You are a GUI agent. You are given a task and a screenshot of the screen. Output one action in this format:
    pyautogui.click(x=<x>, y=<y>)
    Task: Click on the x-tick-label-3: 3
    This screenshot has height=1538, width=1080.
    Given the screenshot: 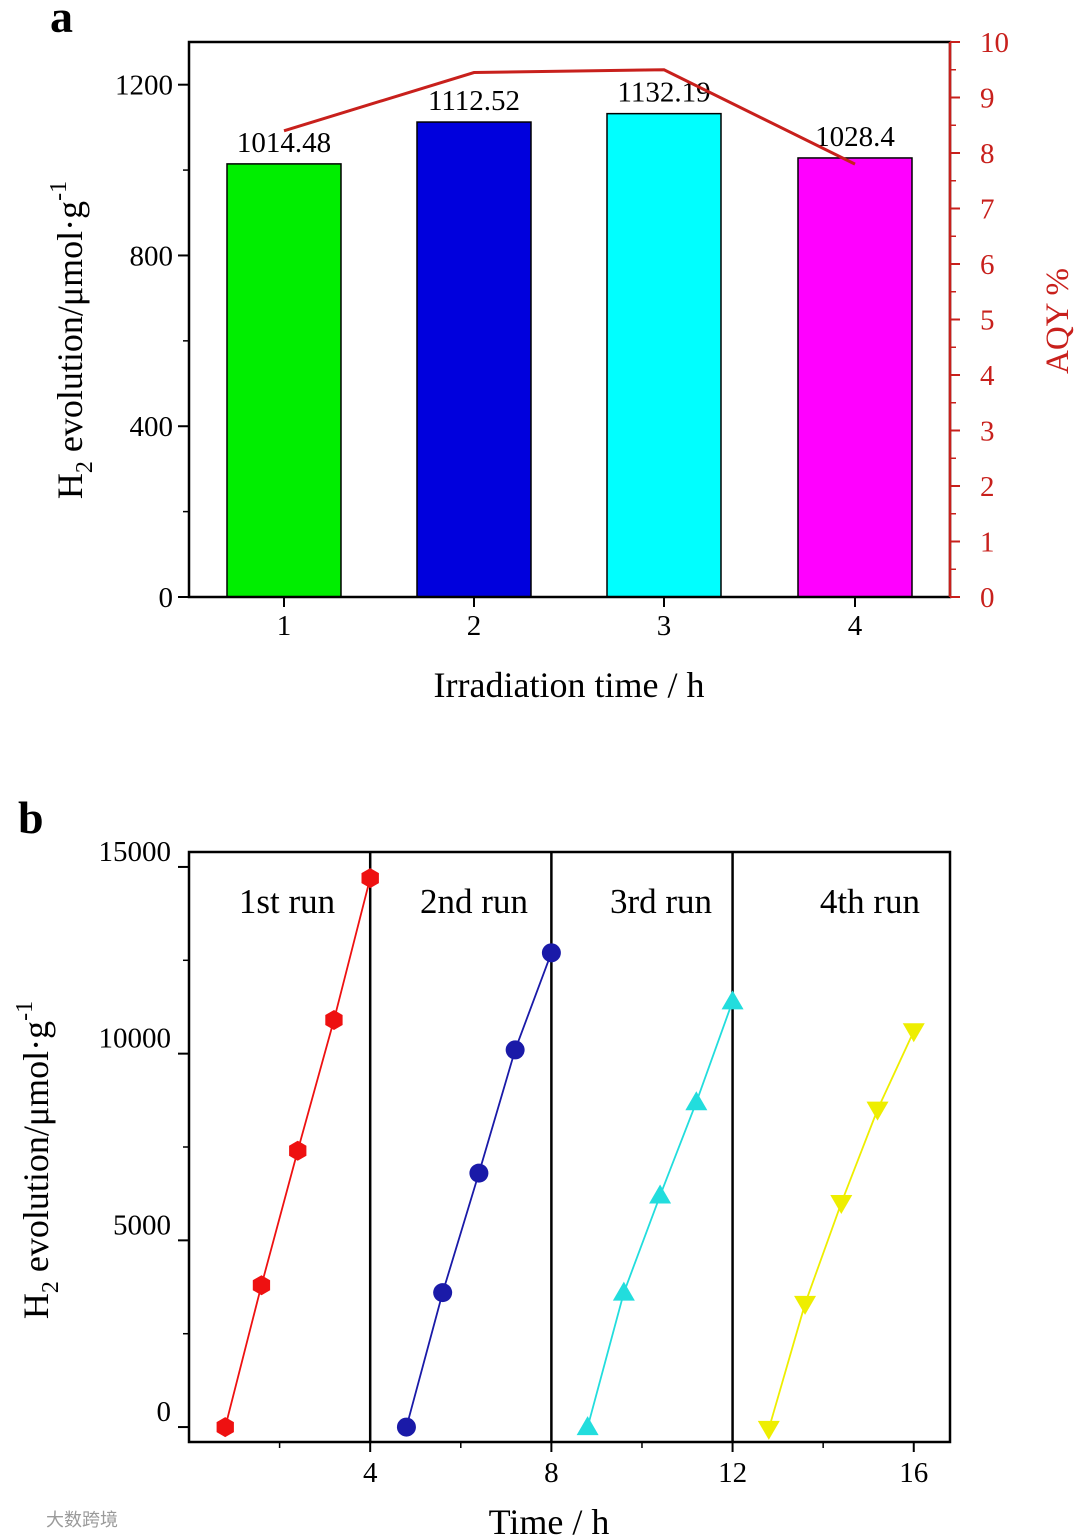 What is the action you would take?
    pyautogui.click(x=664, y=626)
    